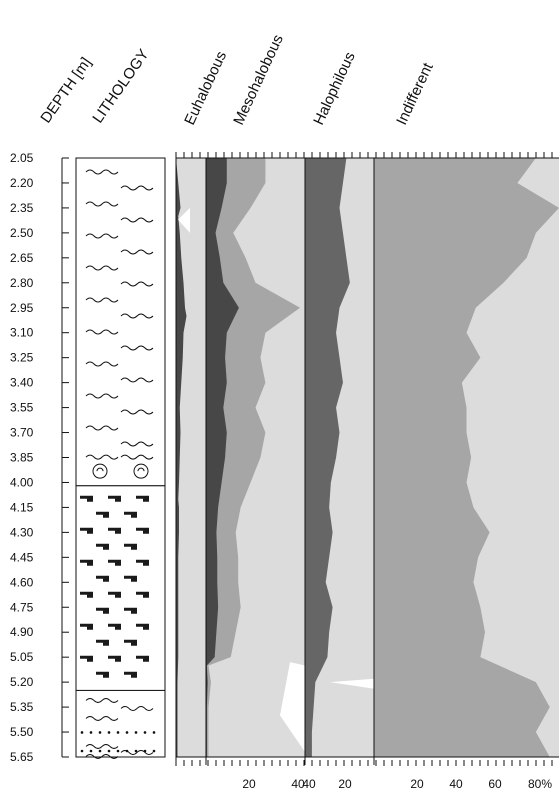  Describe the element at coordinates (184, 220) in the screenshot. I see `gap-euhalobous` at that location.